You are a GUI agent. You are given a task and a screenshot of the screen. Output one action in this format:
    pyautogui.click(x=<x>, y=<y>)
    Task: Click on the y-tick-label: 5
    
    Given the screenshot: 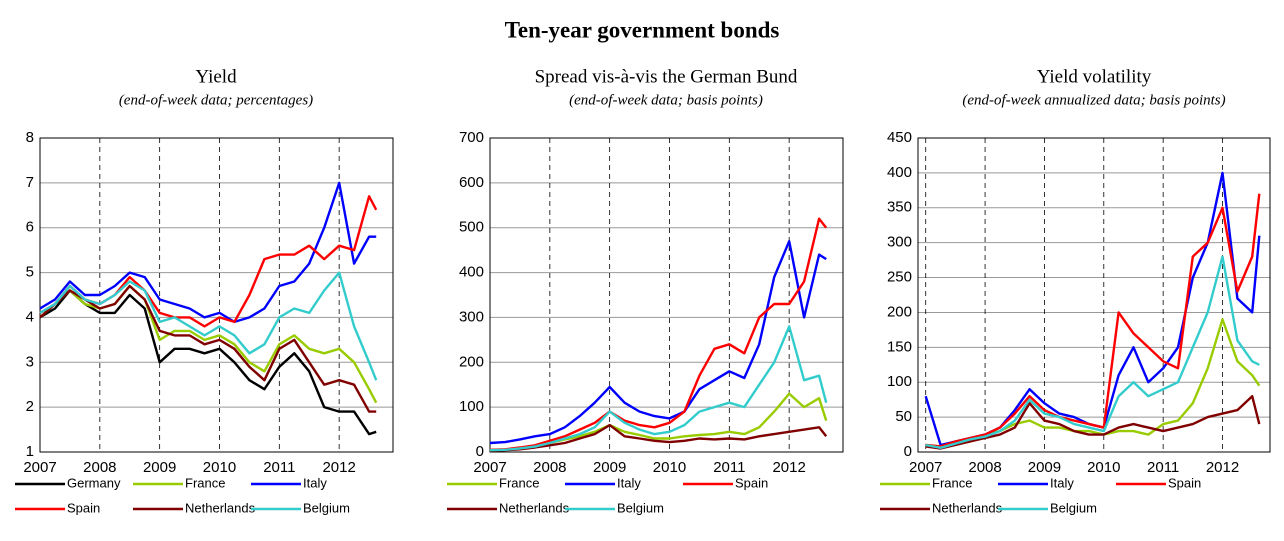 What is the action you would take?
    pyautogui.click(x=30, y=272)
    